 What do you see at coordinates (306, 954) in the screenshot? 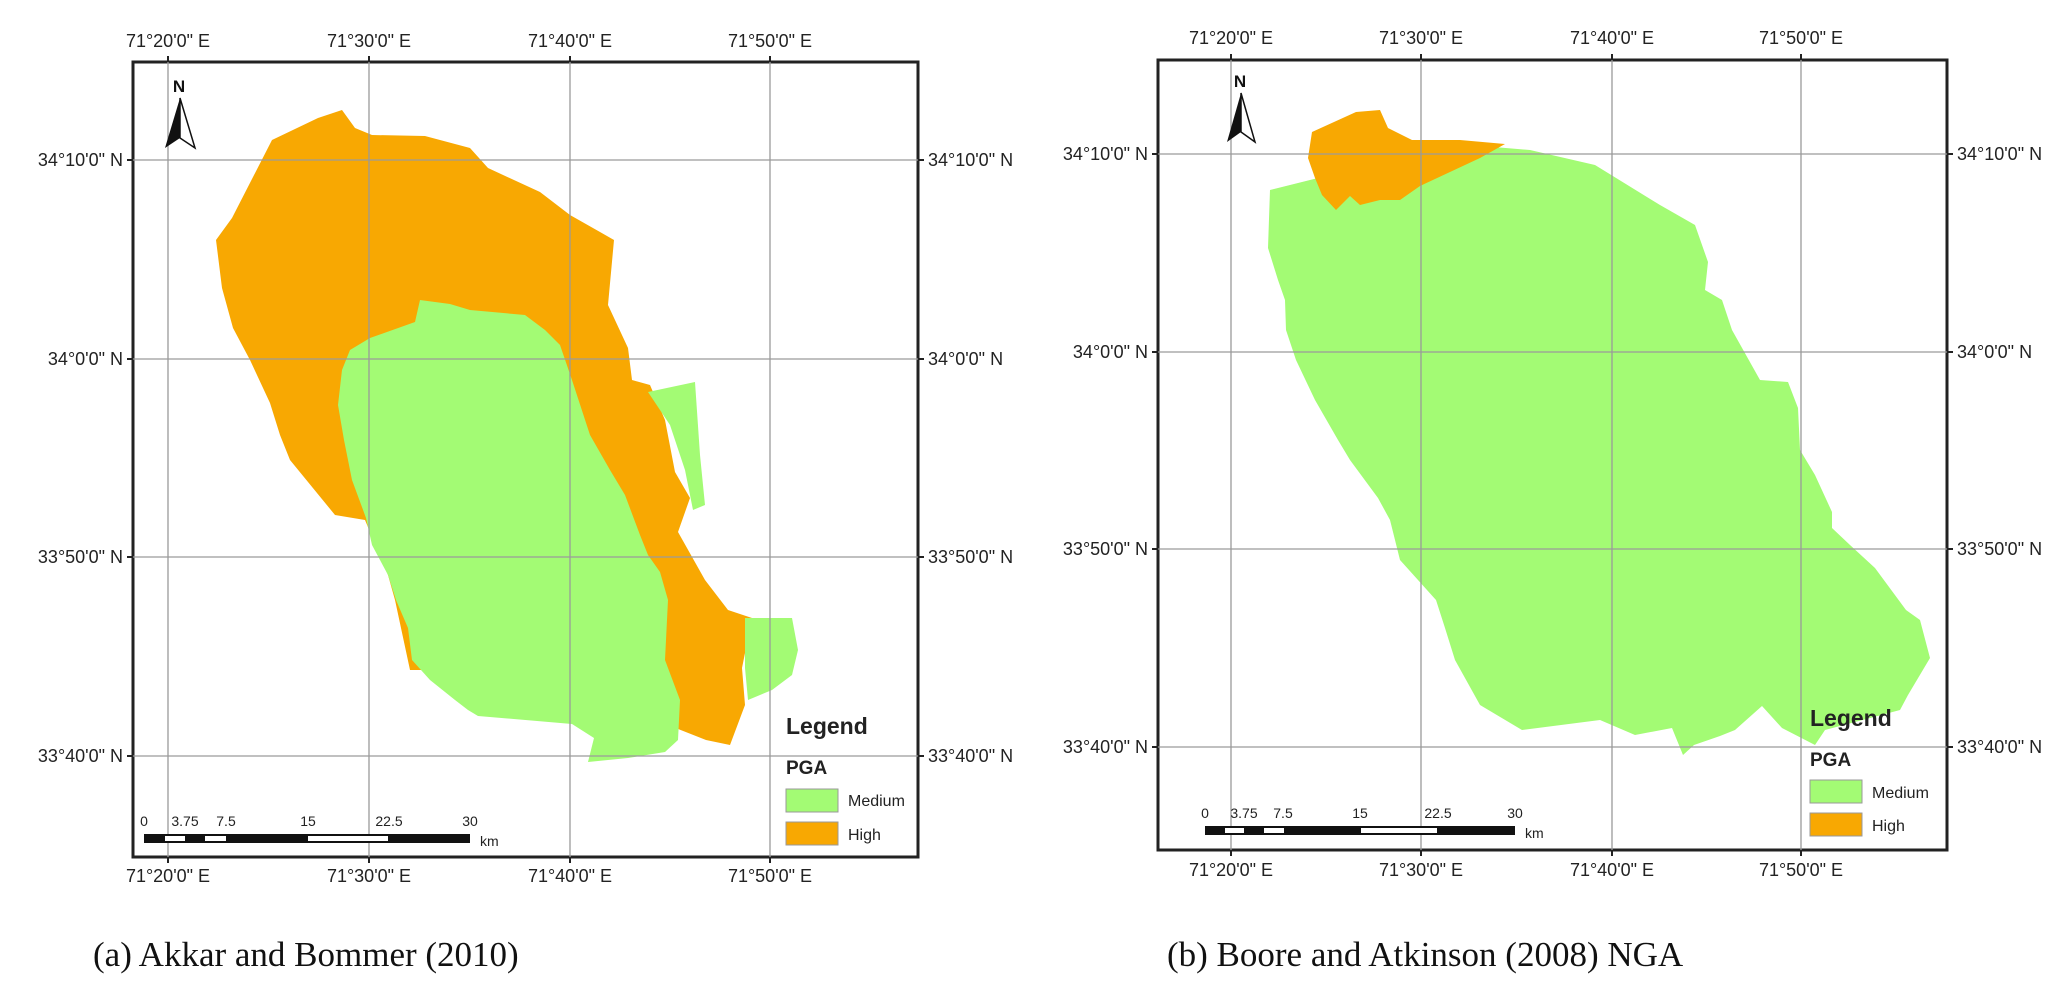
I see `figure-caption: (a) Akkar and Bommer (2010)` at bounding box center [306, 954].